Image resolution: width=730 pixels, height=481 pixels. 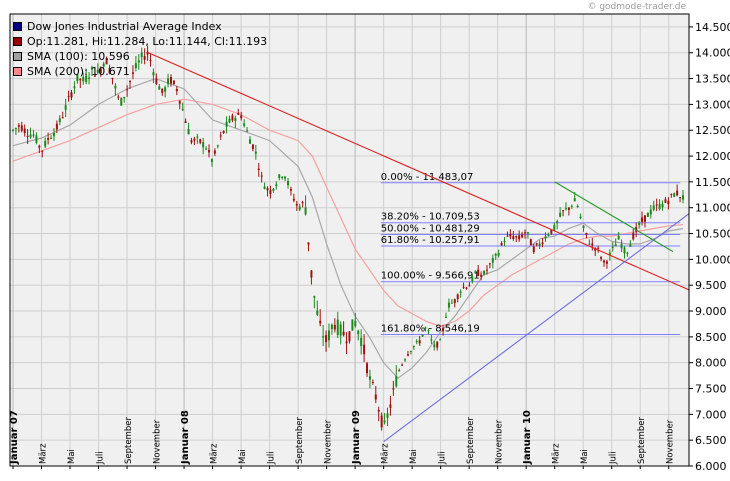 What do you see at coordinates (17, 71) in the screenshot?
I see `legend-swatch-sma200` at bounding box center [17, 71].